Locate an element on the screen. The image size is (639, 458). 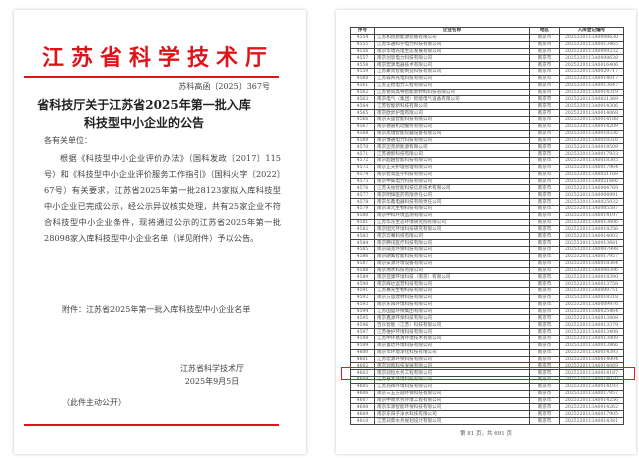
cell-reg-number: 2025320113A0018356 is located at coordinates (591, 229).